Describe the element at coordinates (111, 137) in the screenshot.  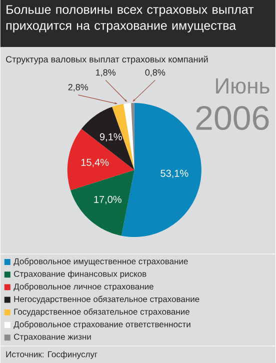
I see `data-label: 9,1%` at that location.